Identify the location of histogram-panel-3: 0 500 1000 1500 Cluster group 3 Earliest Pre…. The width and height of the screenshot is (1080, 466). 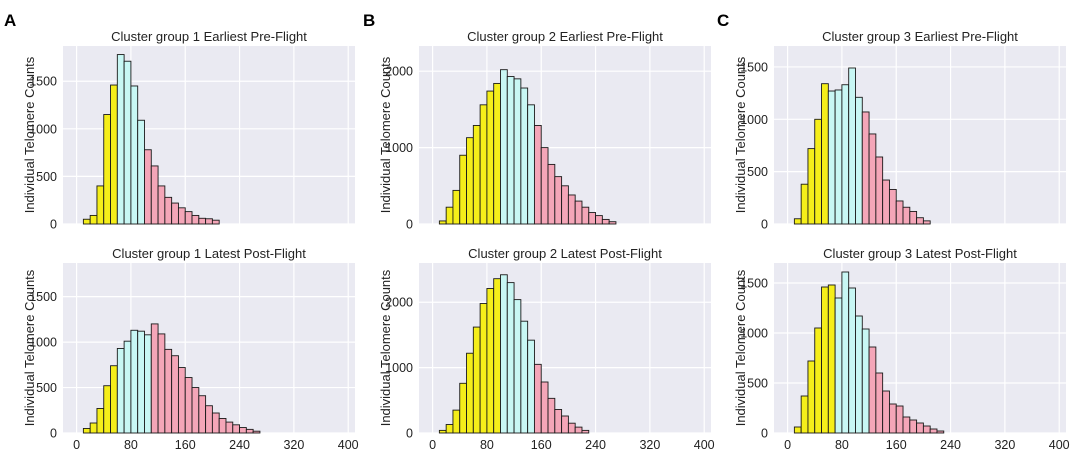
(899, 130).